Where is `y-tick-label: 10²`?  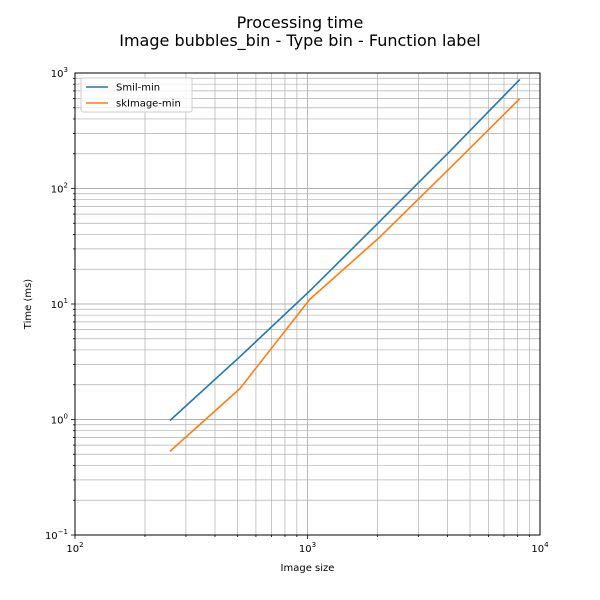
y-tick-label: 10² is located at coordinates (59, 189).